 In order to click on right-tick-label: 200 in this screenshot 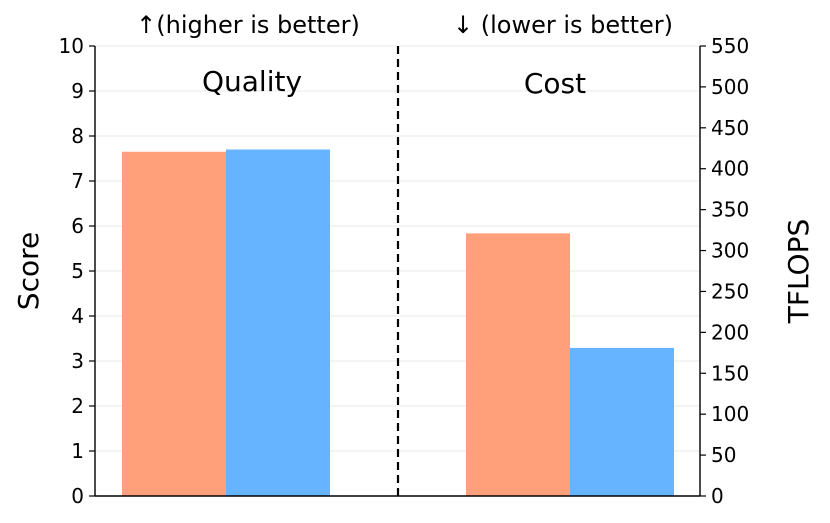, I will do `click(730, 332)`.